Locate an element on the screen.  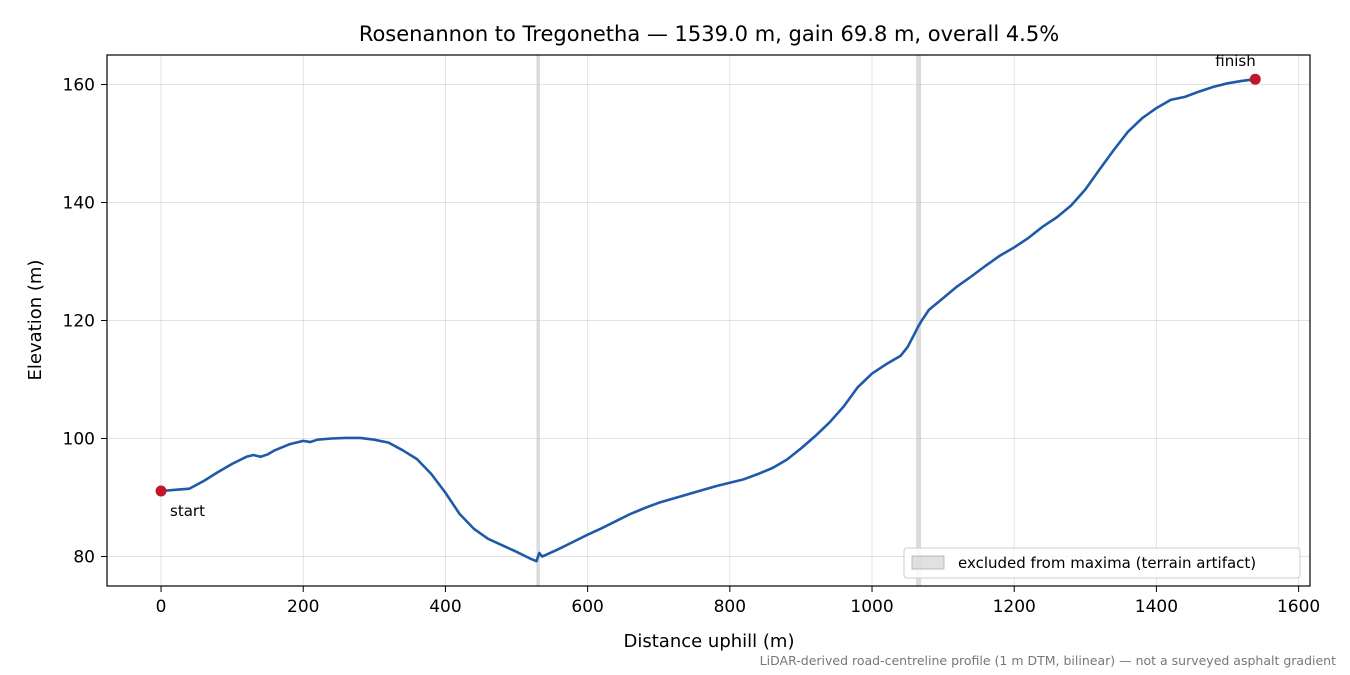
x-tick-label: 1600 is located at coordinates (1298, 607).